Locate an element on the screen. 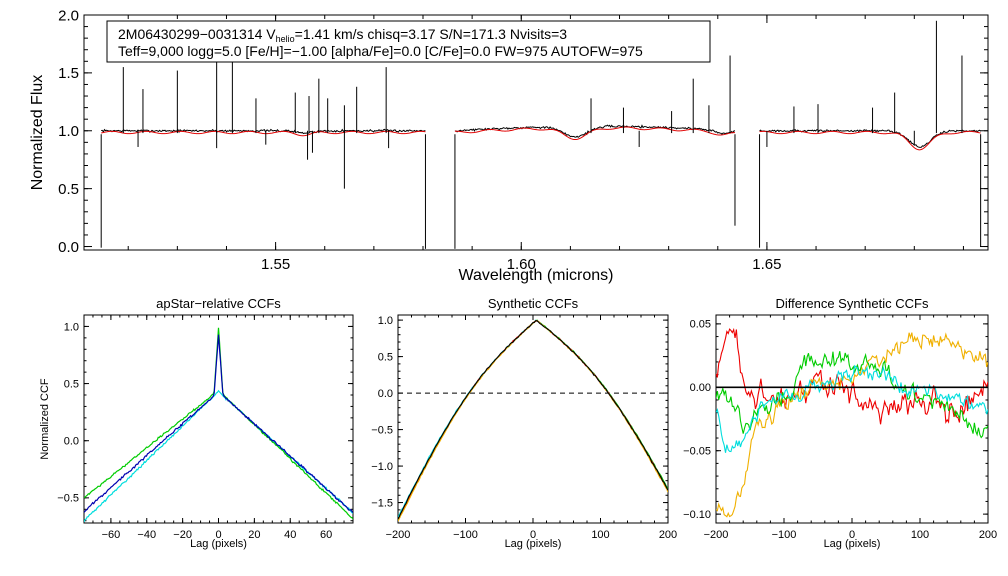 This screenshot has width=1008, height=576. info-box-frame is located at coordinates (408, 41).